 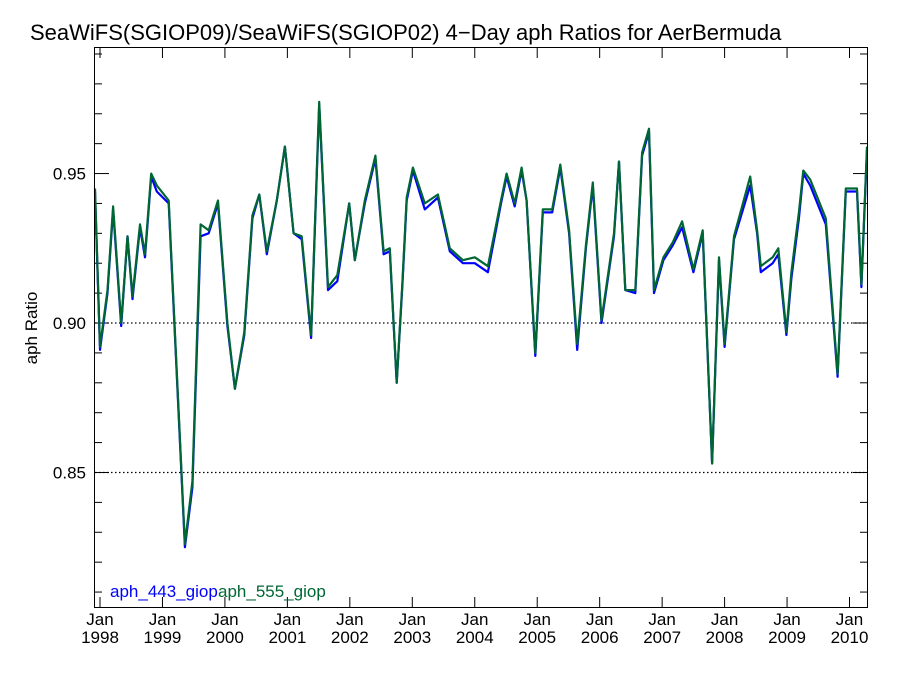 What do you see at coordinates (662, 637) in the screenshot?
I see `x-tick-label-year: 2007` at bounding box center [662, 637].